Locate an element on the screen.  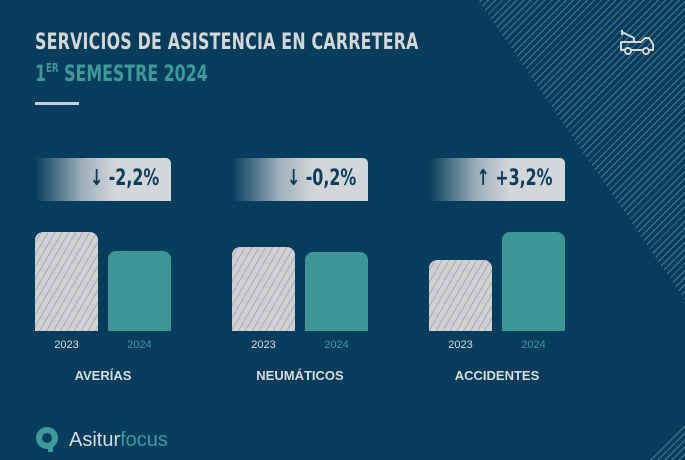
page-title: SERVICIOS DE ASISTENCIA EN CARRETERA is located at coordinates (227, 42).